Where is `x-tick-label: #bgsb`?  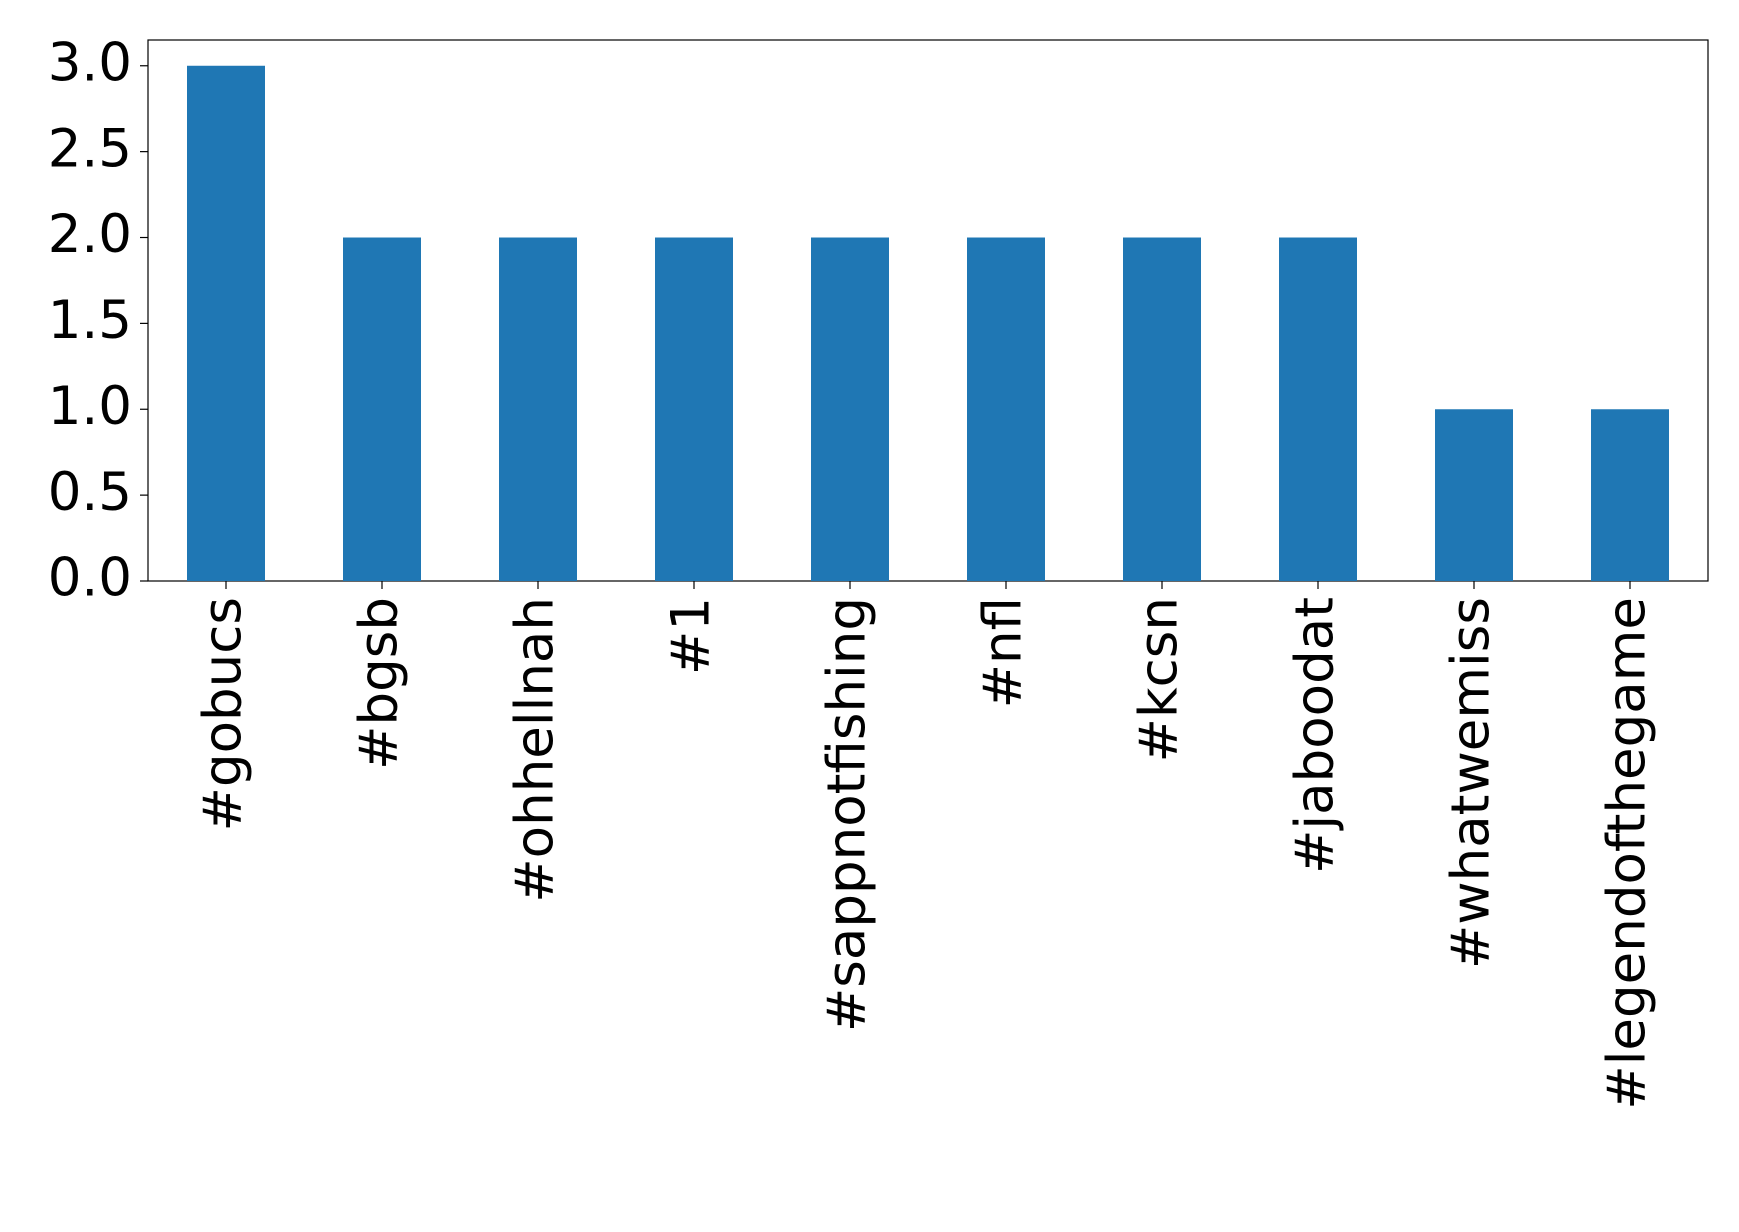
x-tick-label: #bgsb is located at coordinates (379, 683).